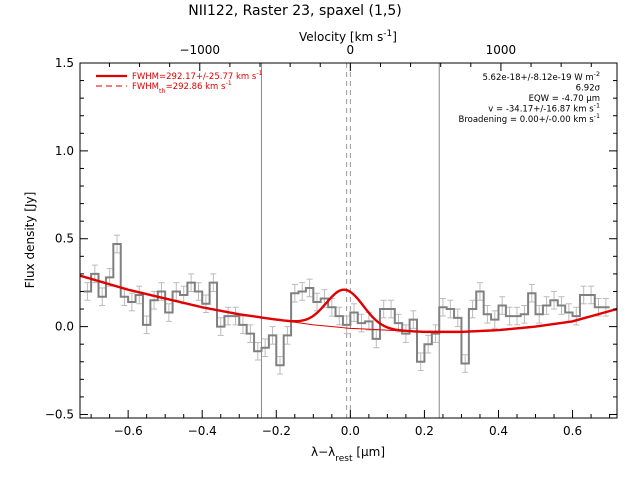 Image resolution: width=640 pixels, height=484 pixels. What do you see at coordinates (348, 36) in the screenshot?
I see `top-axis-label: Velocity [km s-1]` at bounding box center [348, 36].